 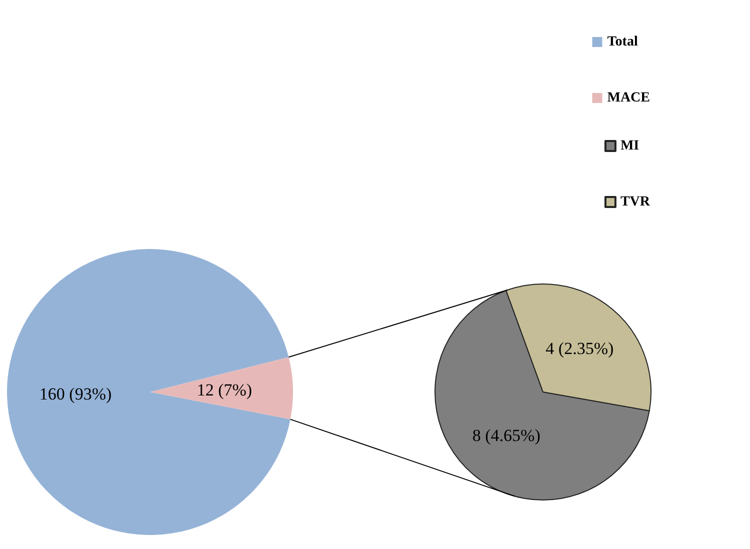 What do you see at coordinates (506, 436) in the screenshot?
I see `data-label: 8 (4.65%)` at bounding box center [506, 436].